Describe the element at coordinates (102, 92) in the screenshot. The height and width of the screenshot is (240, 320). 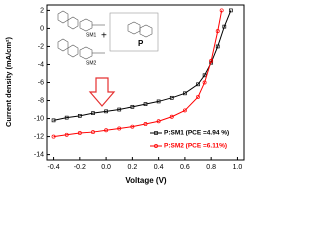
I see `arrow` at that location.